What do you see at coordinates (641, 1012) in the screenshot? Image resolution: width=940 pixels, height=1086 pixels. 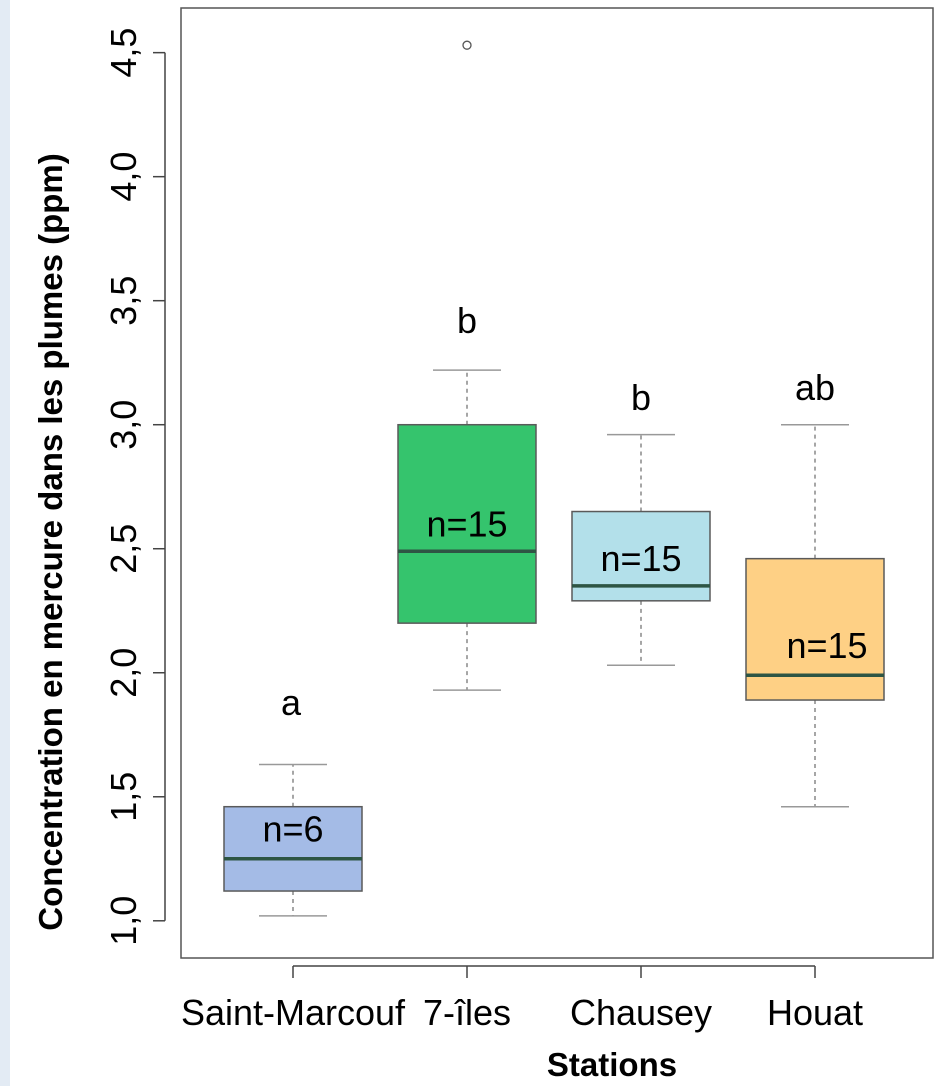 I see `x-tick-label: Chausey` at bounding box center [641, 1012].